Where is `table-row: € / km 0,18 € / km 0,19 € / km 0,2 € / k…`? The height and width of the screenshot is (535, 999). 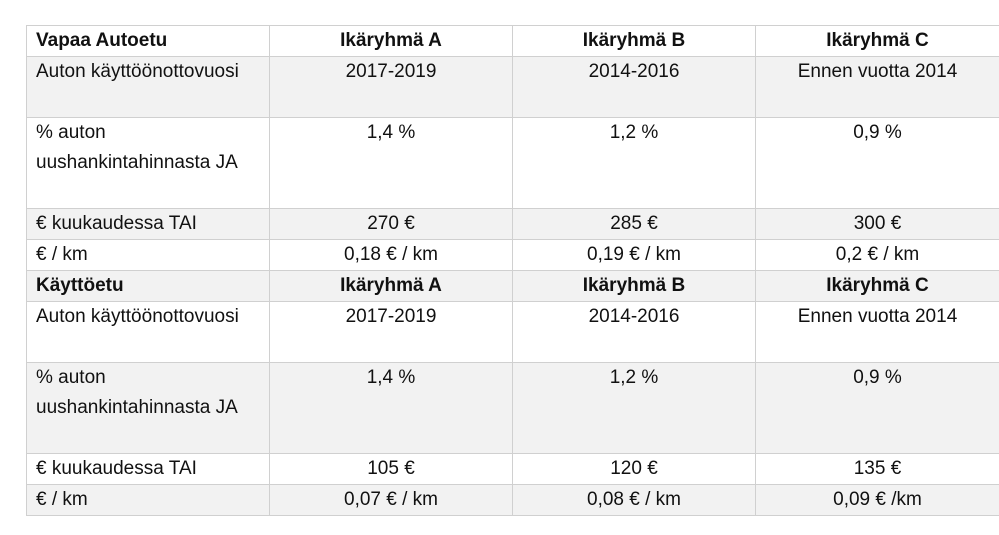
table-row: € / km 0,18 € / km 0,19 € / km 0,2 € / k… is located at coordinates (512, 255).